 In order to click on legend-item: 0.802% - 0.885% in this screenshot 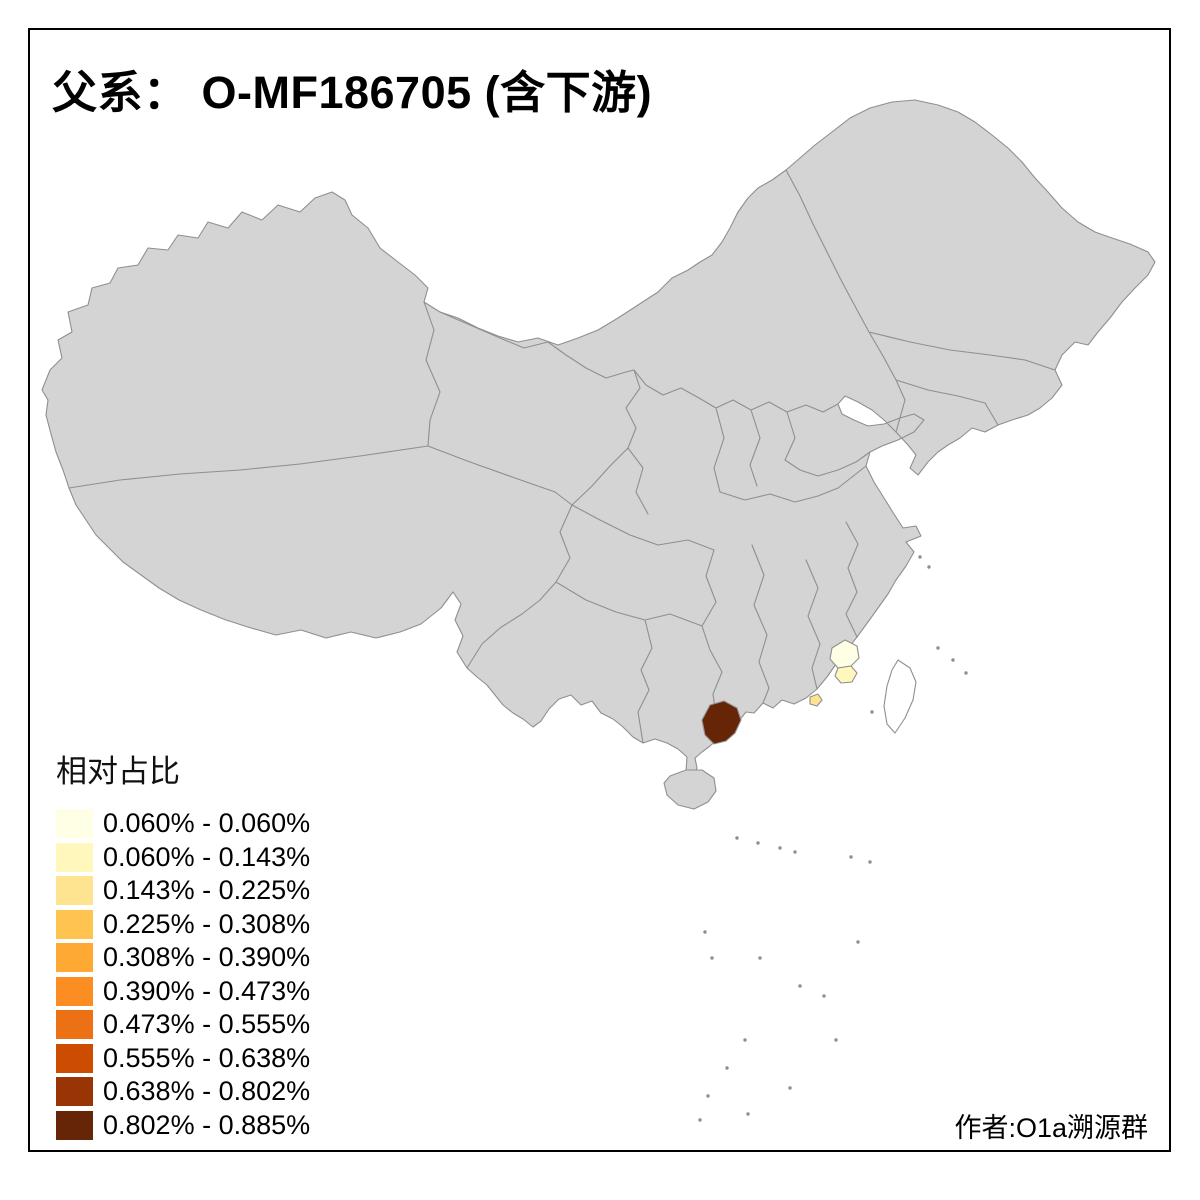, I will do `click(183, 1126)`.